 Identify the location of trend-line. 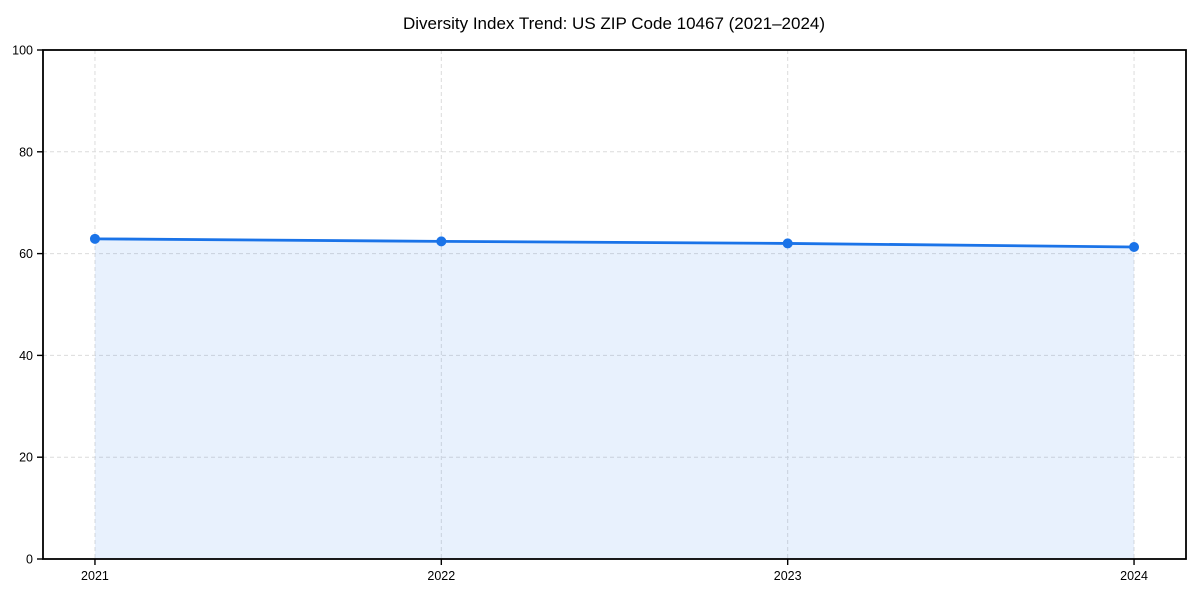
(614, 243).